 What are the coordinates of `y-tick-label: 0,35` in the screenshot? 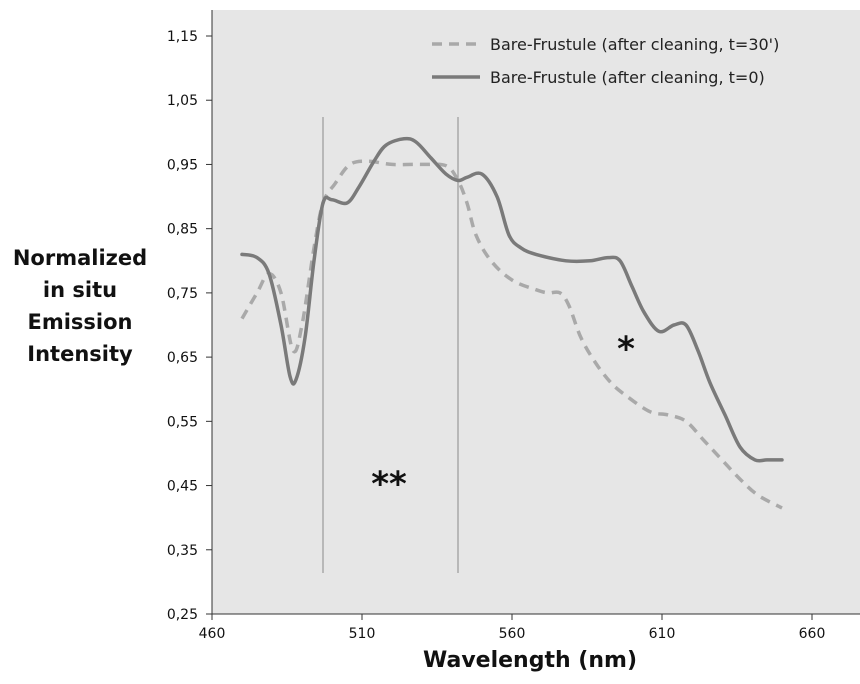 It's located at (182, 551).